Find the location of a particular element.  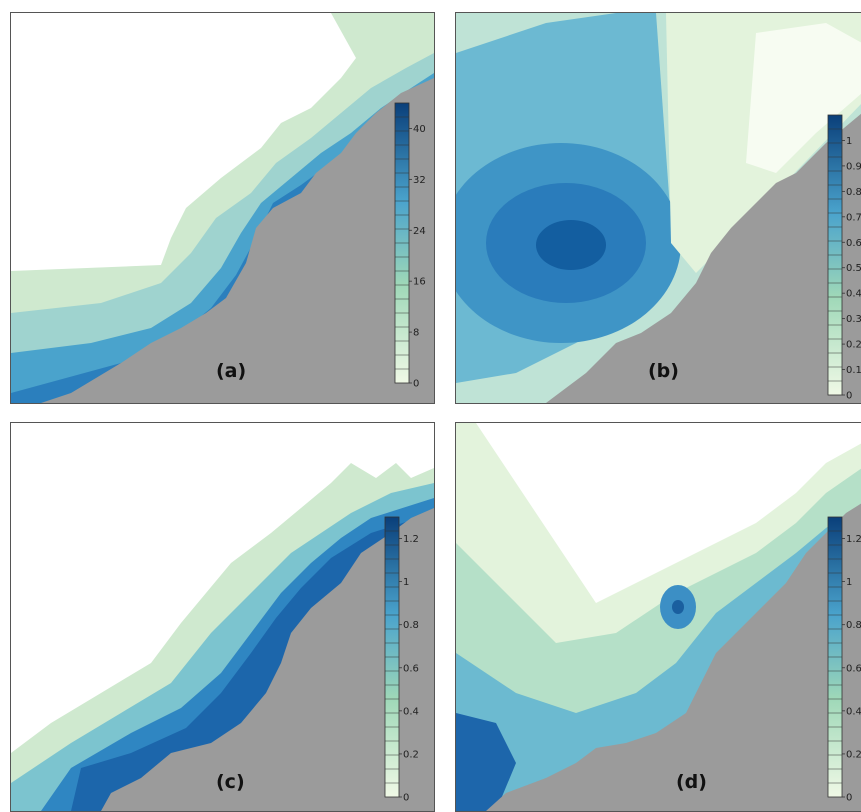

colorbar-a-tick-label: 24 is located at coordinates (419, 231).